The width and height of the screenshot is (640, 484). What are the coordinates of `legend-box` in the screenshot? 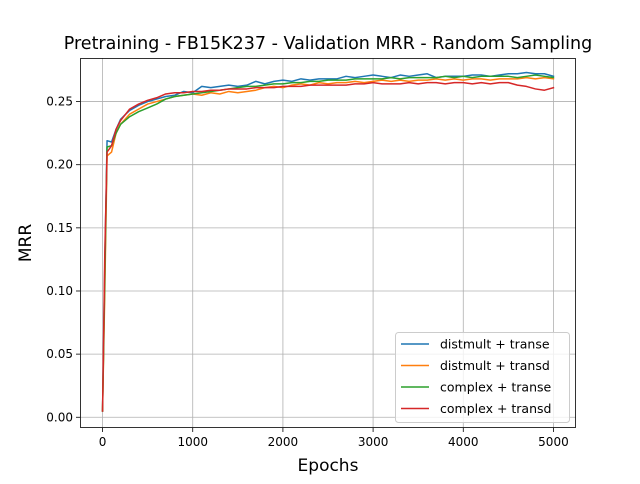 It's located at (482, 377).